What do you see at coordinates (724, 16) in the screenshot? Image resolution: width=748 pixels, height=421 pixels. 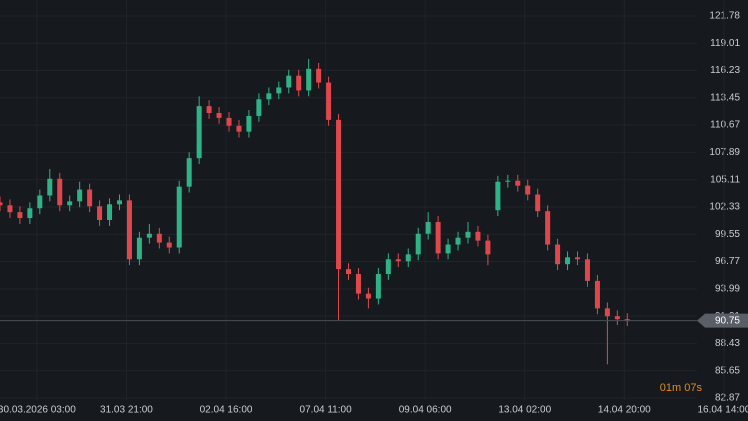 I see `y-tick-label: 121.78` at bounding box center [724, 16].